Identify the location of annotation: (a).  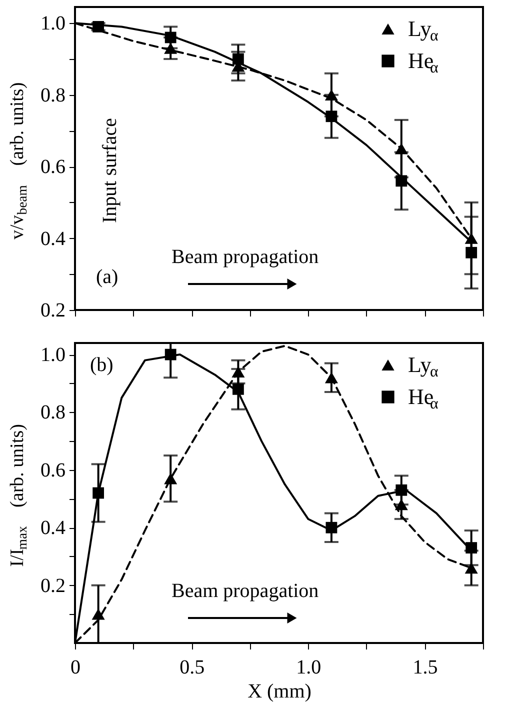
(107, 277).